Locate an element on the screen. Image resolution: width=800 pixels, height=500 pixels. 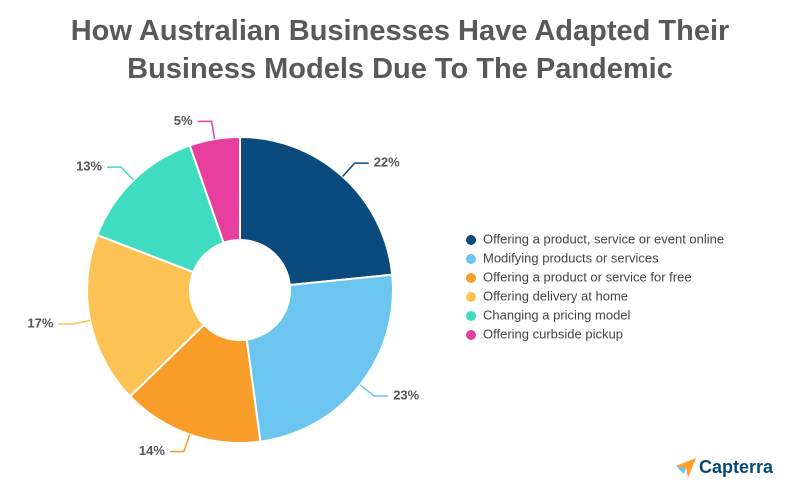
data-label: 14% is located at coordinates (152, 450).